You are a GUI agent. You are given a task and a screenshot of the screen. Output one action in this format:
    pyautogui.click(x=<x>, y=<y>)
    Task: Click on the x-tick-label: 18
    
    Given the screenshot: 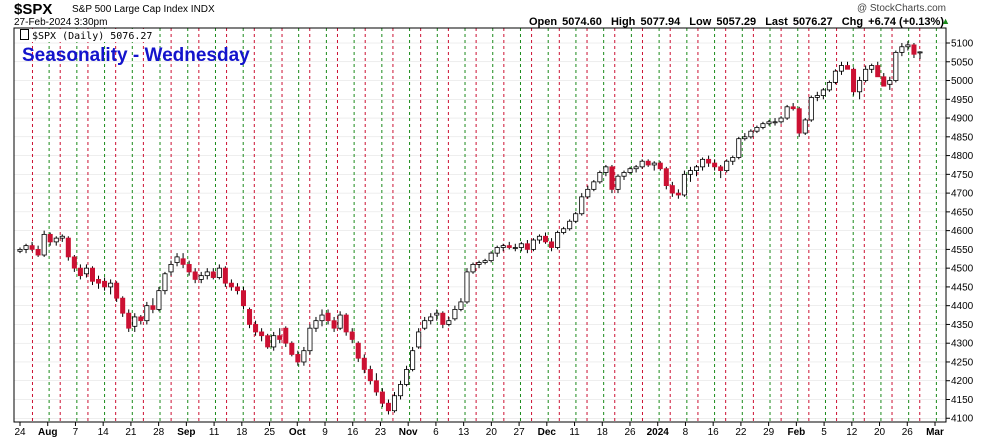 What is the action you would take?
    pyautogui.click(x=603, y=432)
    